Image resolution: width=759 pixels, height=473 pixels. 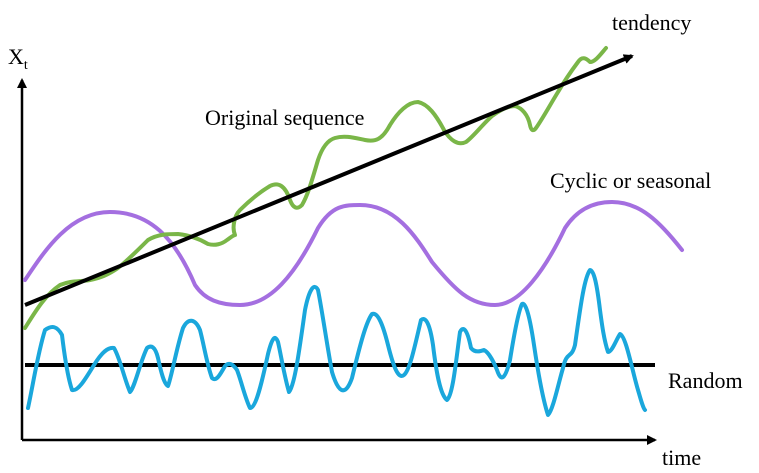 I want to click on y-axis-label-sub: t, so click(x=26, y=65).